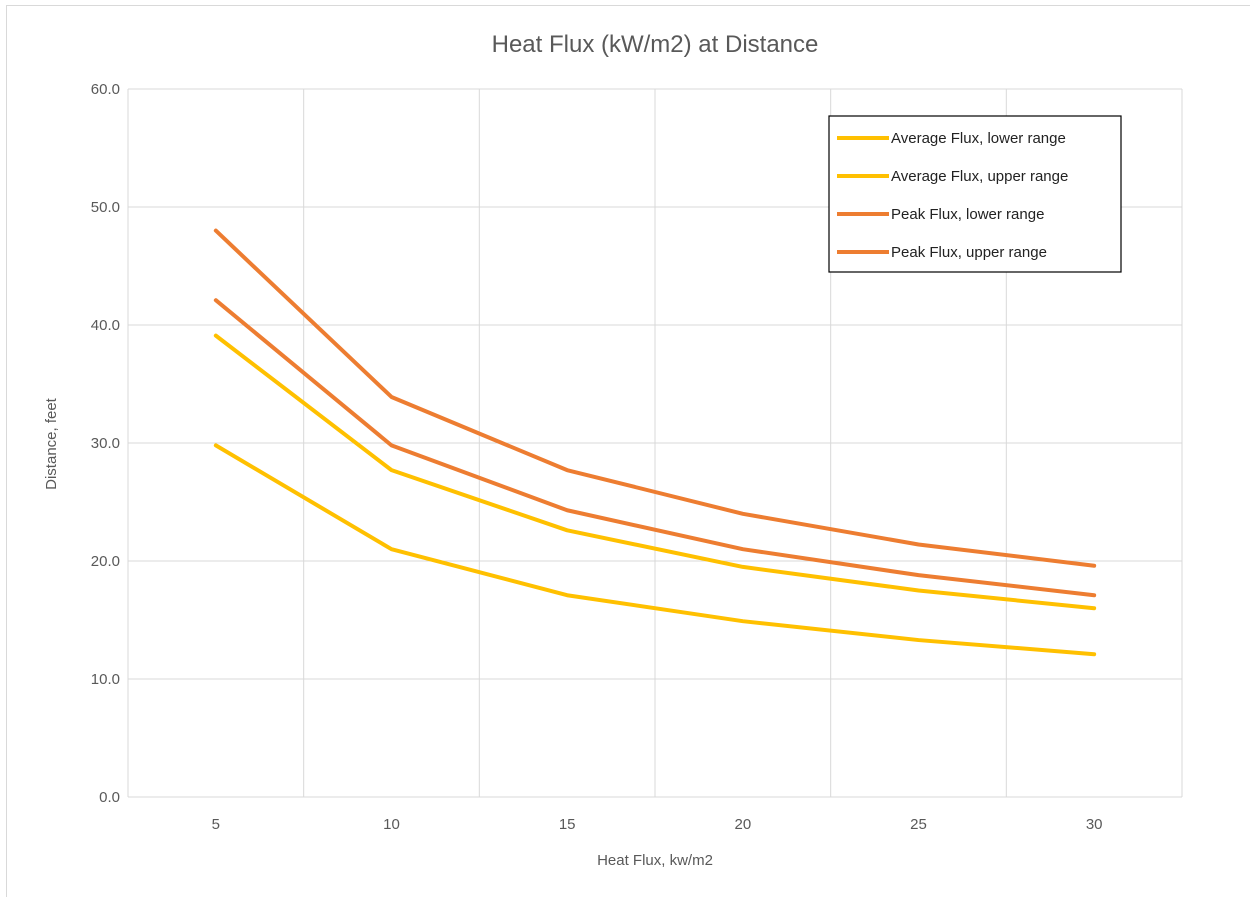 This screenshot has height=898, width=1251. What do you see at coordinates (1094, 824) in the screenshot?
I see `x-tick-label: 30` at bounding box center [1094, 824].